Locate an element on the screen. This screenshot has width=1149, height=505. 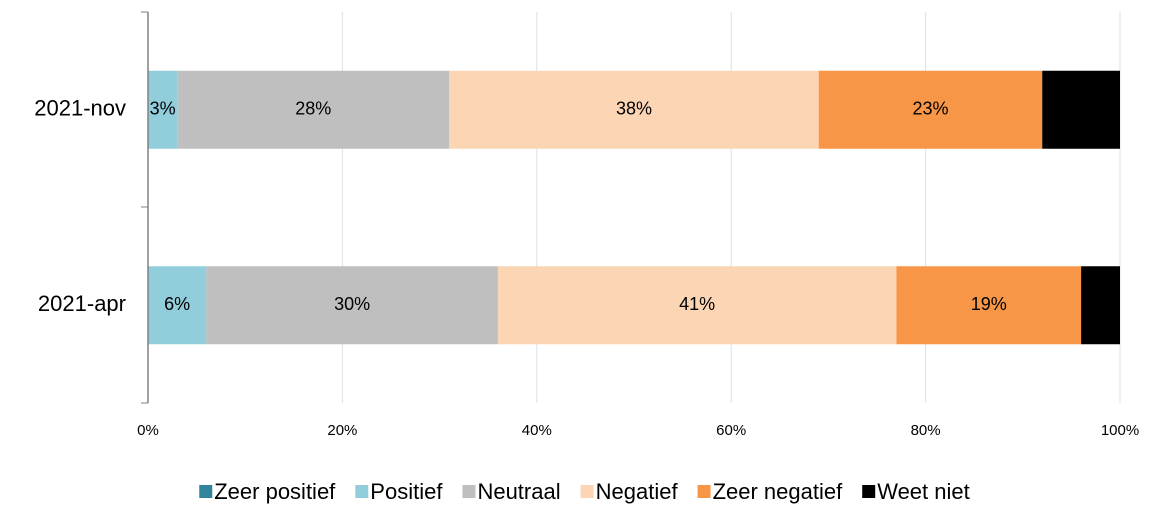
data-label: 6% is located at coordinates (177, 304).